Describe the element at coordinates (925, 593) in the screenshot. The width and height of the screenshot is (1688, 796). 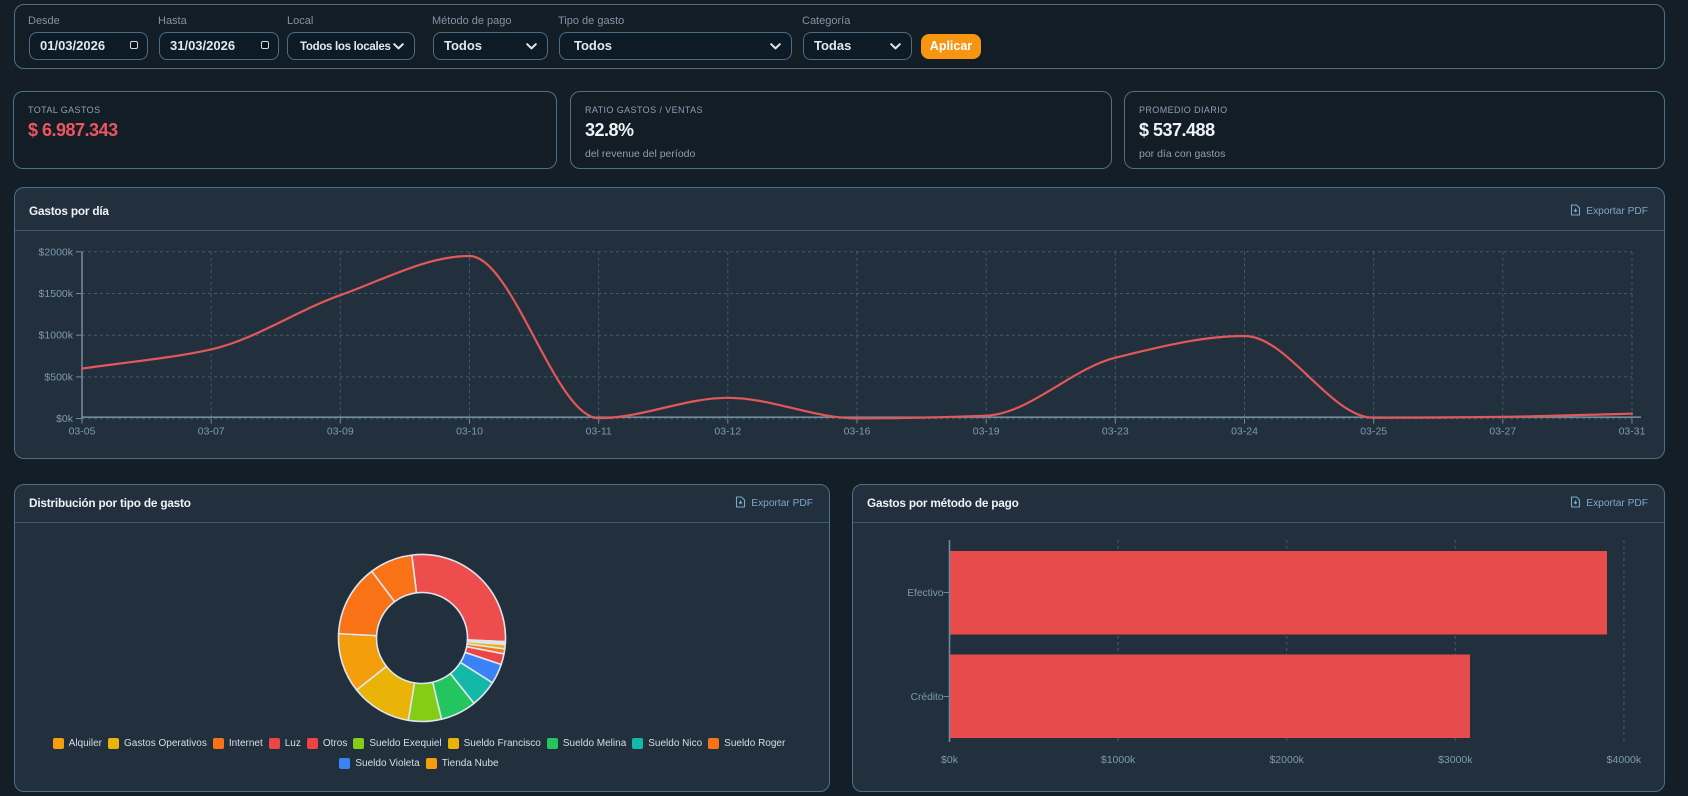
I see `svg-text: Efectivo` at that location.